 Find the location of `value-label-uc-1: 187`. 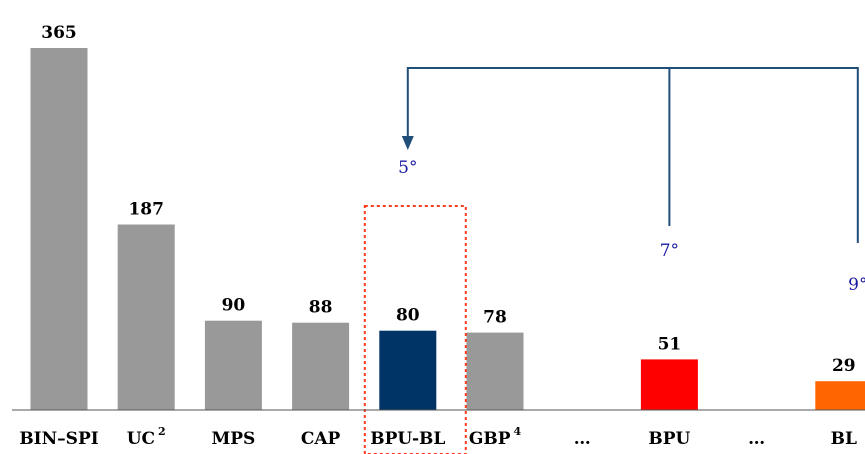

value-label-uc-1: 187 is located at coordinates (146, 210).